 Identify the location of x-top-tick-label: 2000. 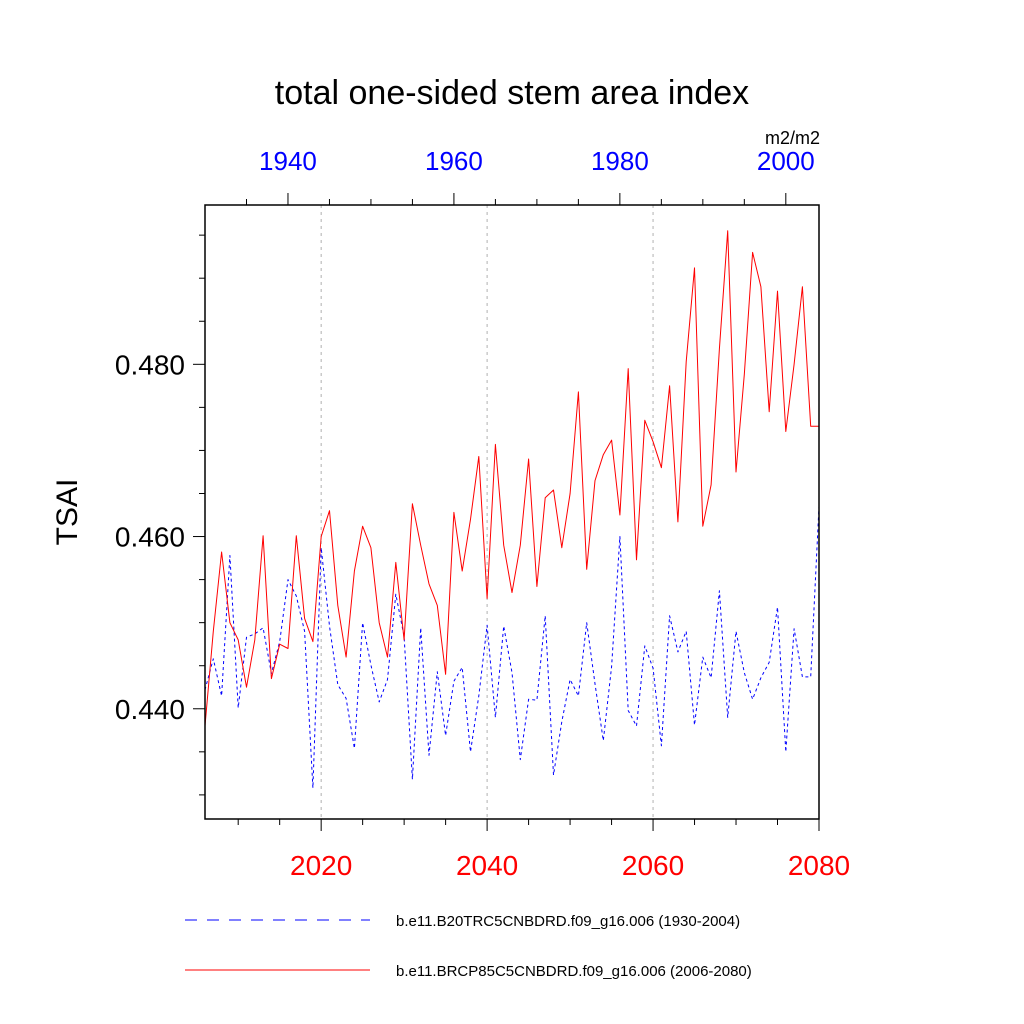
(786, 161).